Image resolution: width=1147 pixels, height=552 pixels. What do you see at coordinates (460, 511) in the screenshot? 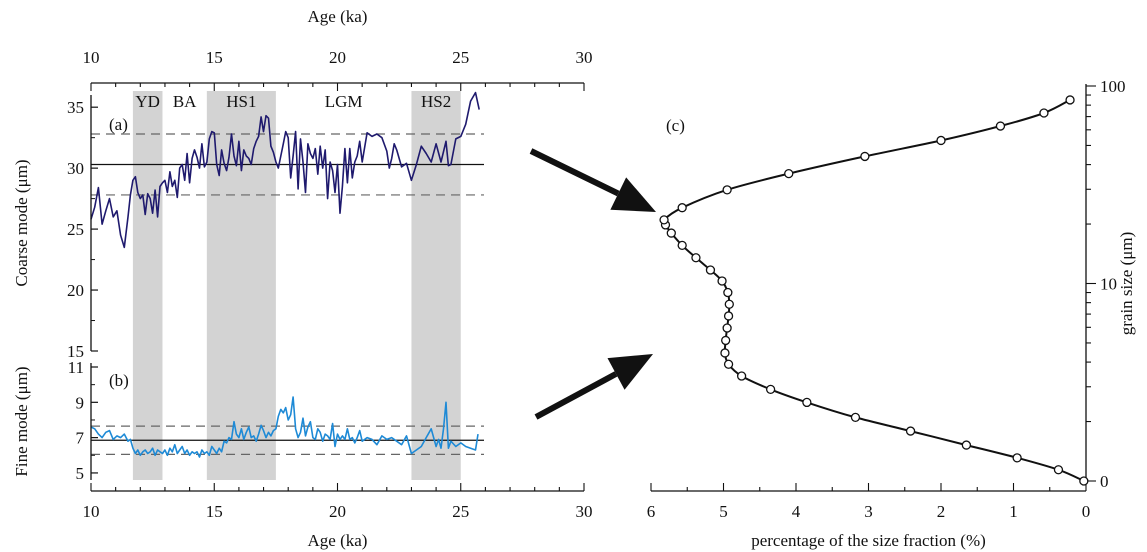
I see `bottom-age-axis-tick-label: 25` at bounding box center [460, 511].